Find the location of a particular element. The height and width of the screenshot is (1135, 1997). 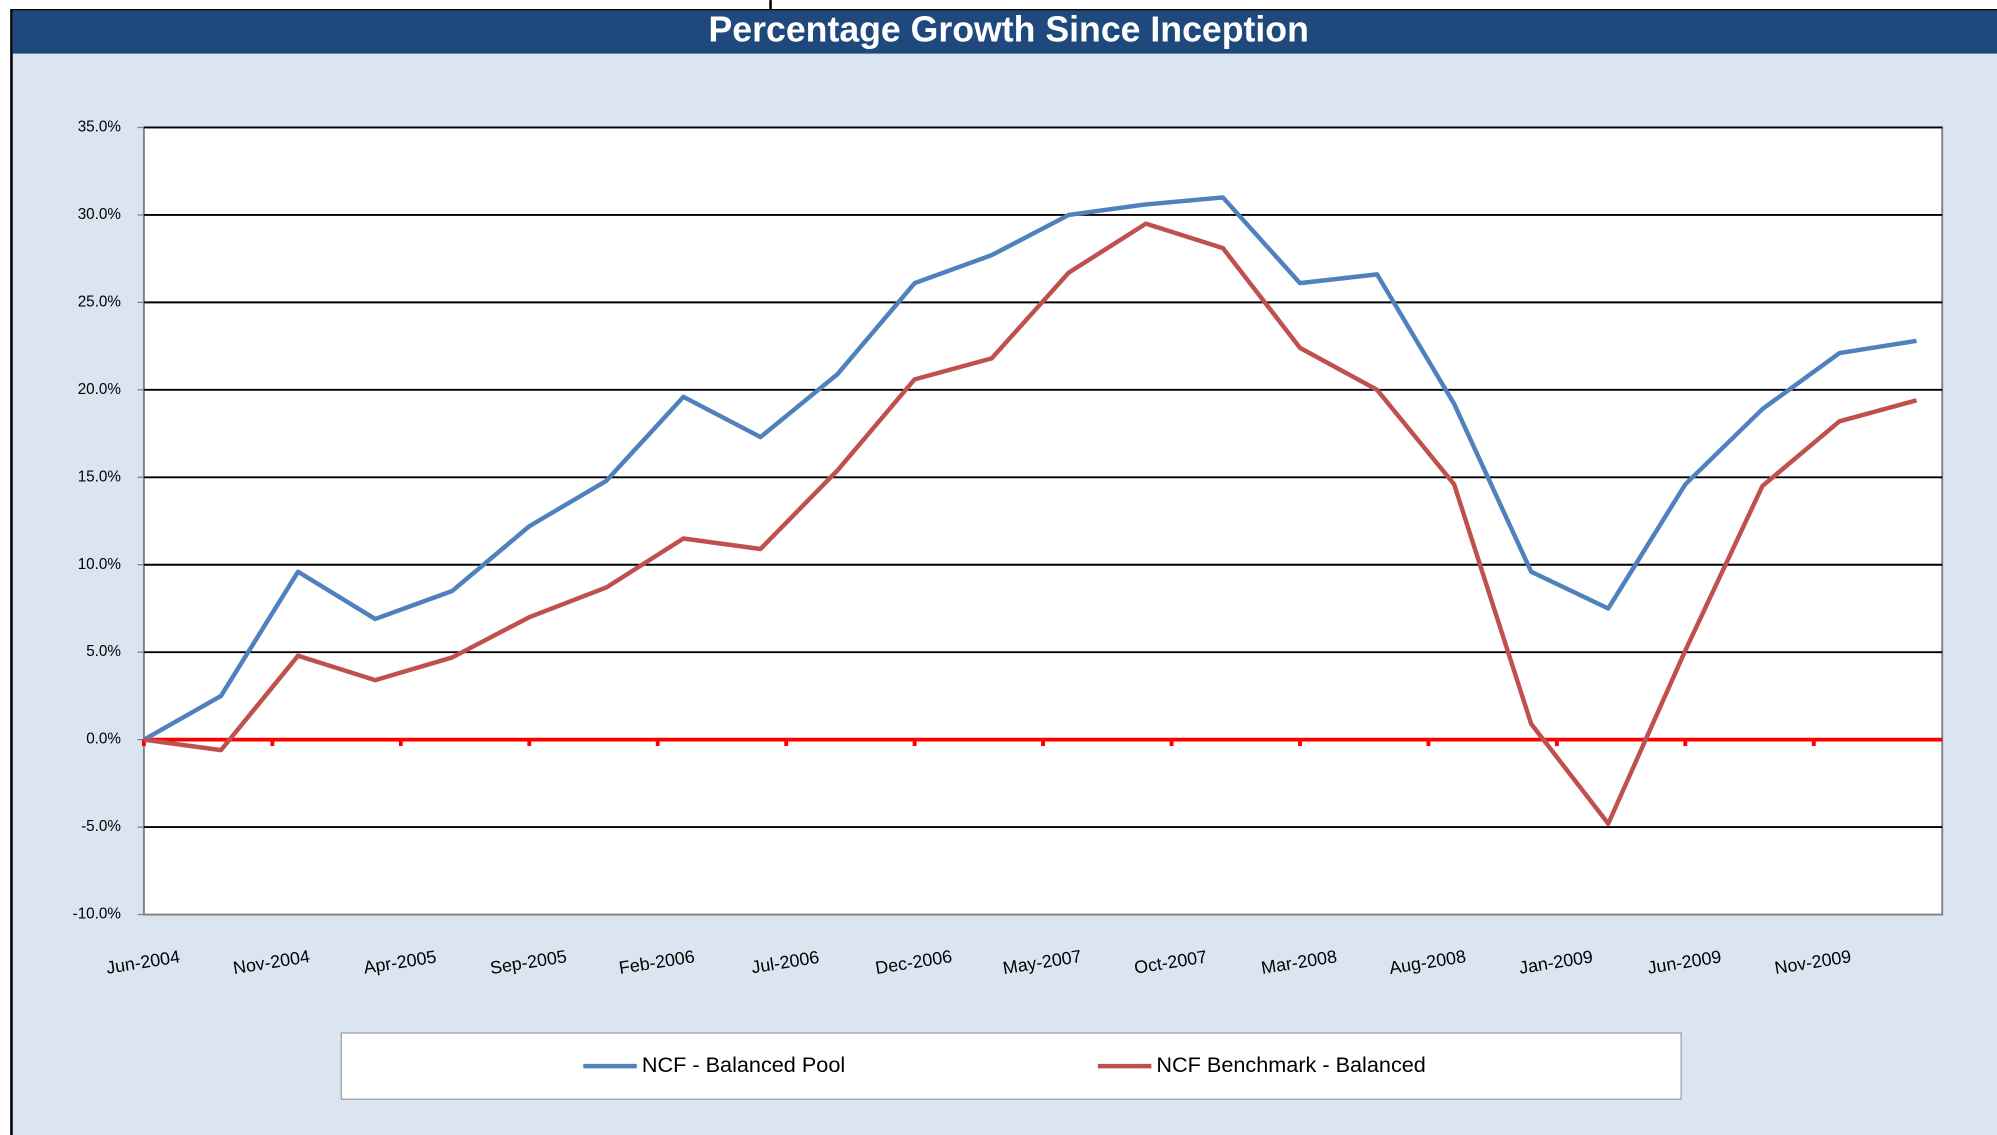

y-tick-label: 35.0% is located at coordinates (100, 127).